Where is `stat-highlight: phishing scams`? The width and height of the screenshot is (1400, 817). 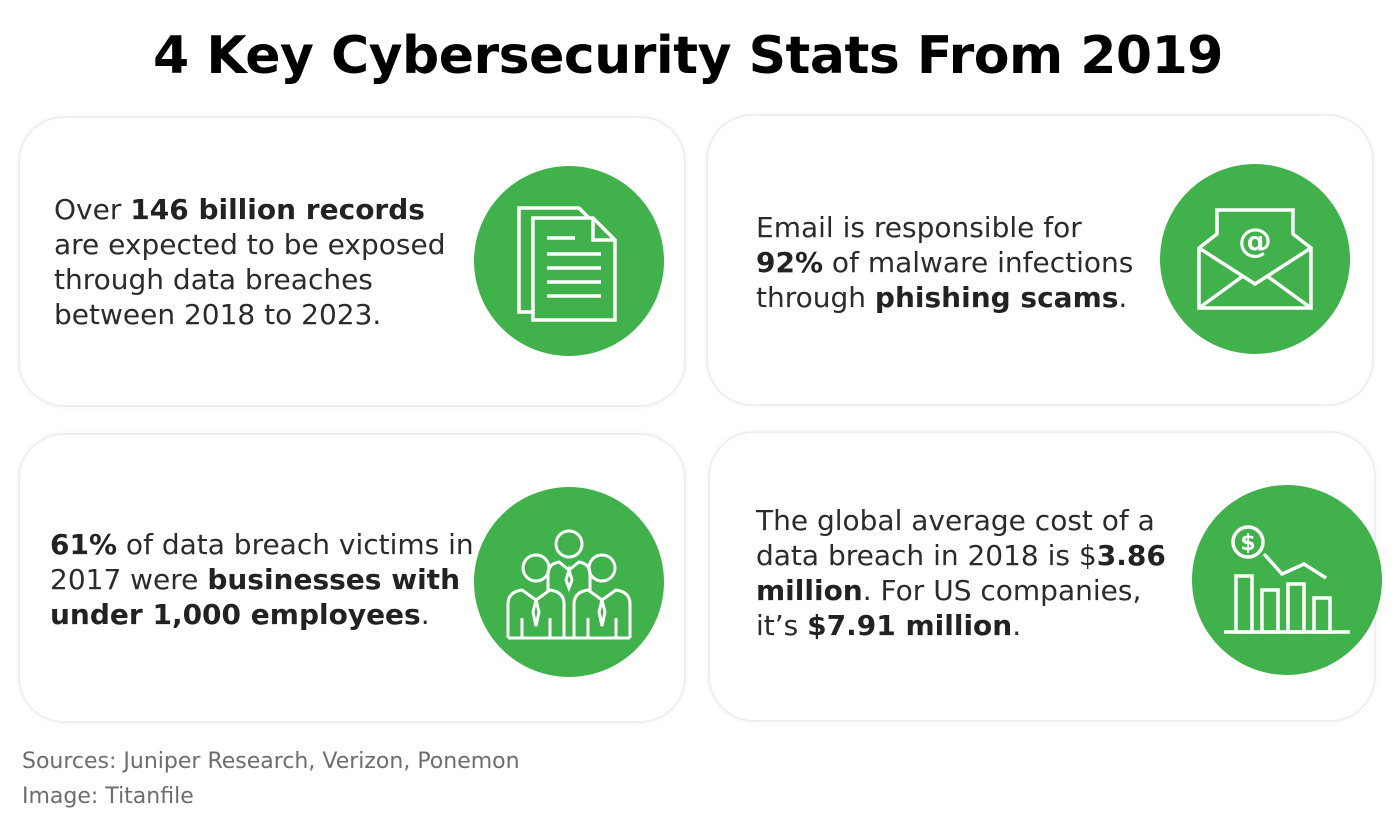
stat-highlight: phishing scams is located at coordinates (996, 297).